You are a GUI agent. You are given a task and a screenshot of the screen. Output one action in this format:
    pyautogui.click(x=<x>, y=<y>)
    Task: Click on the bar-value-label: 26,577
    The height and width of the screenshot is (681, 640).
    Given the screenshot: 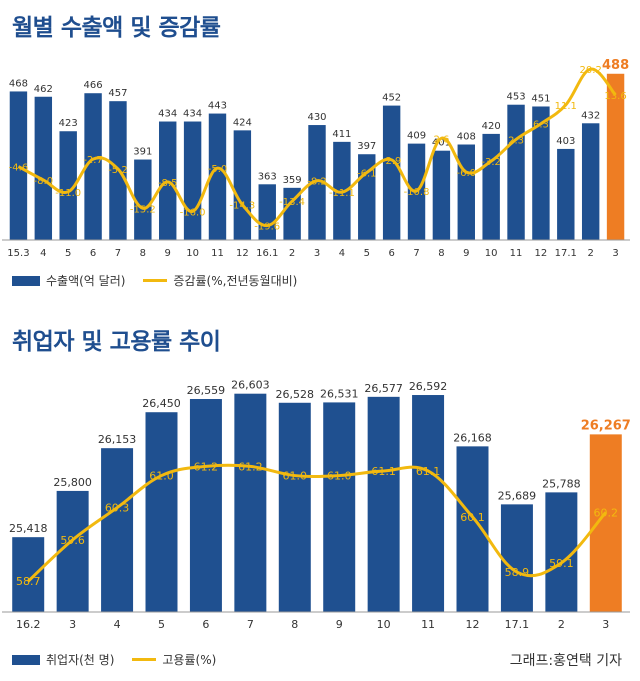 What is the action you would take?
    pyautogui.click(x=383, y=388)
    